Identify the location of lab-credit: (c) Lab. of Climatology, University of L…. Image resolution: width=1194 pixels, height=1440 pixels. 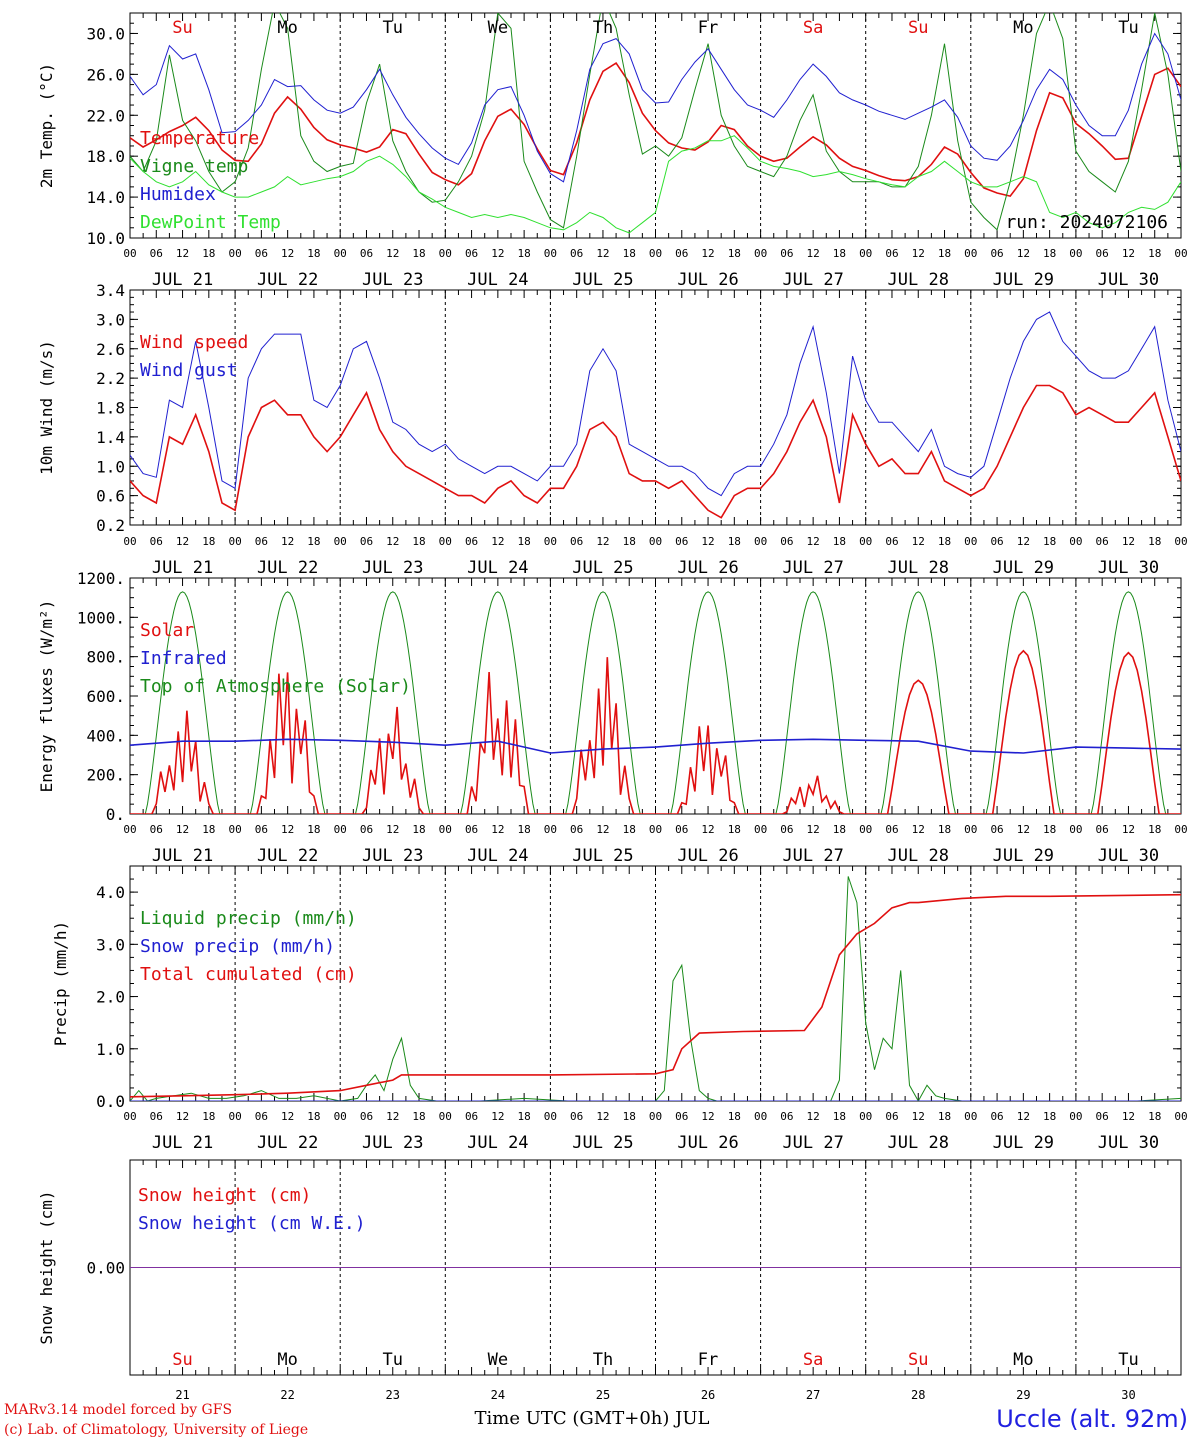
(156, 1430).